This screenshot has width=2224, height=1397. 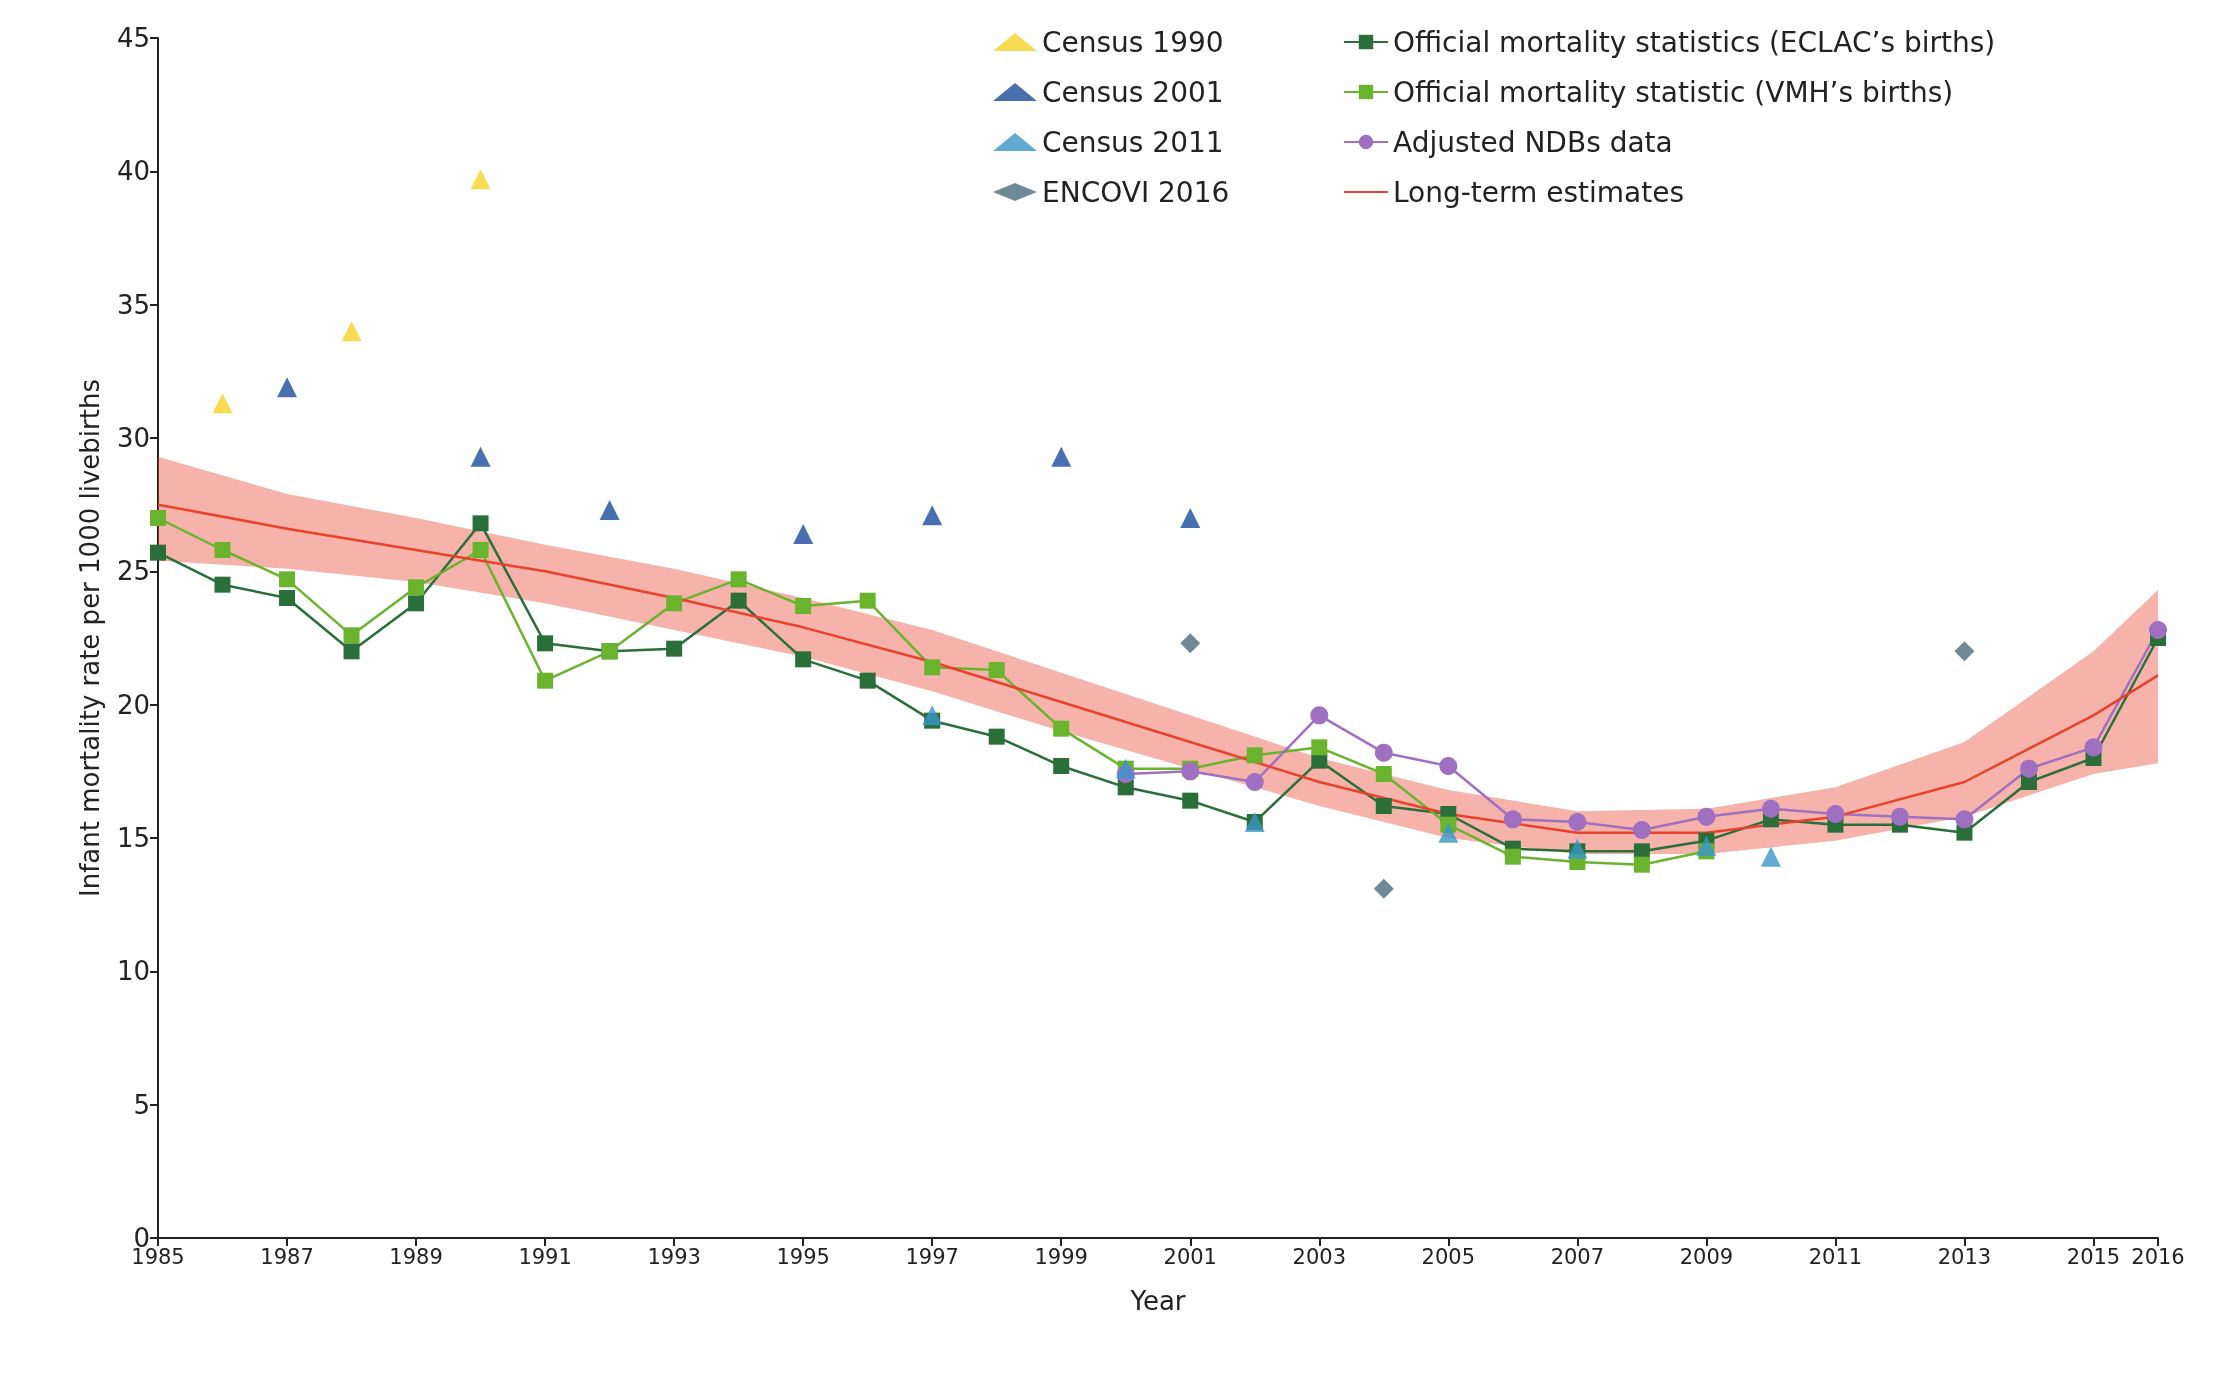 I want to click on y-tick-label: 35, so click(x=133, y=304).